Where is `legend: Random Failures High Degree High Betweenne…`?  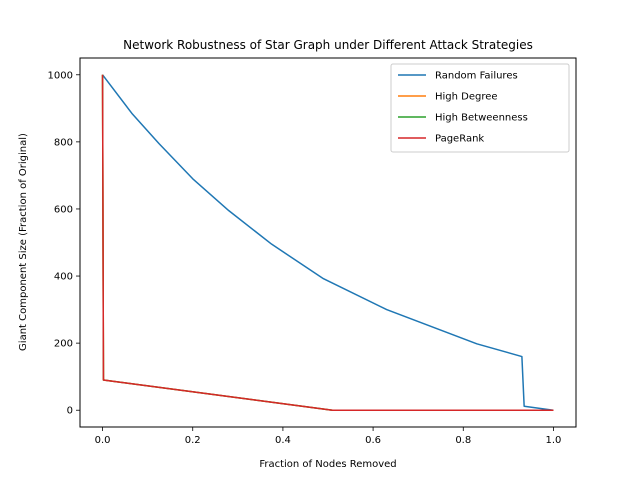 legend: Random Failures High Degree High Betweenne… is located at coordinates (480, 108).